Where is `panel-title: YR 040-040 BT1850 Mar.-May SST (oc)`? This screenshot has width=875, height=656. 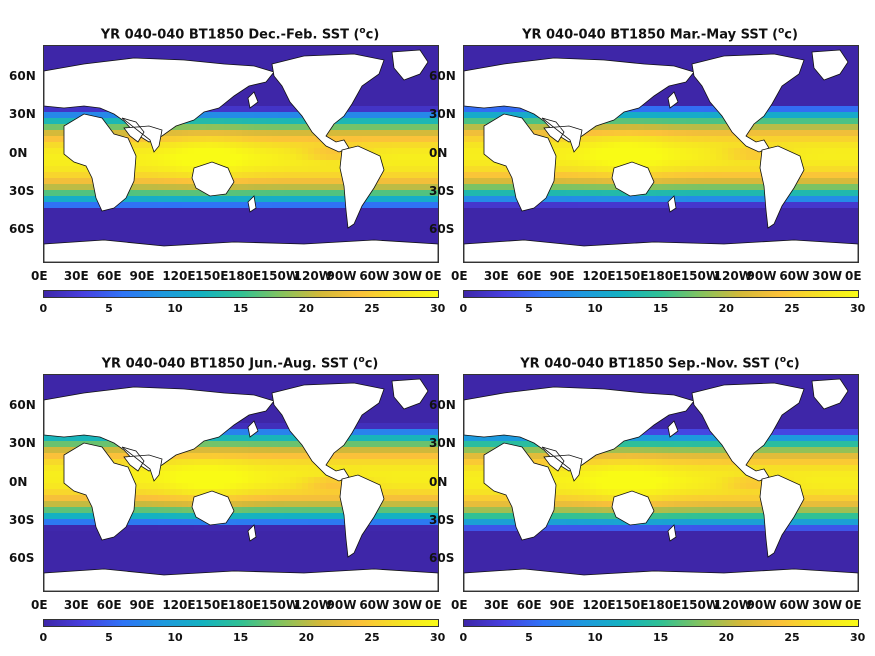
panel-title: YR 040-040 BT1850 Mar.-May SST (oc) is located at coordinates (660, 34).